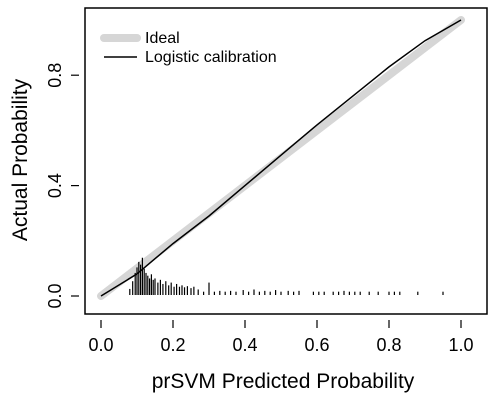 This screenshot has width=498, height=404. I want to click on x-axis: 0.0 0.2 0.4 0.6 0.8 1.0, so click(281, 337).